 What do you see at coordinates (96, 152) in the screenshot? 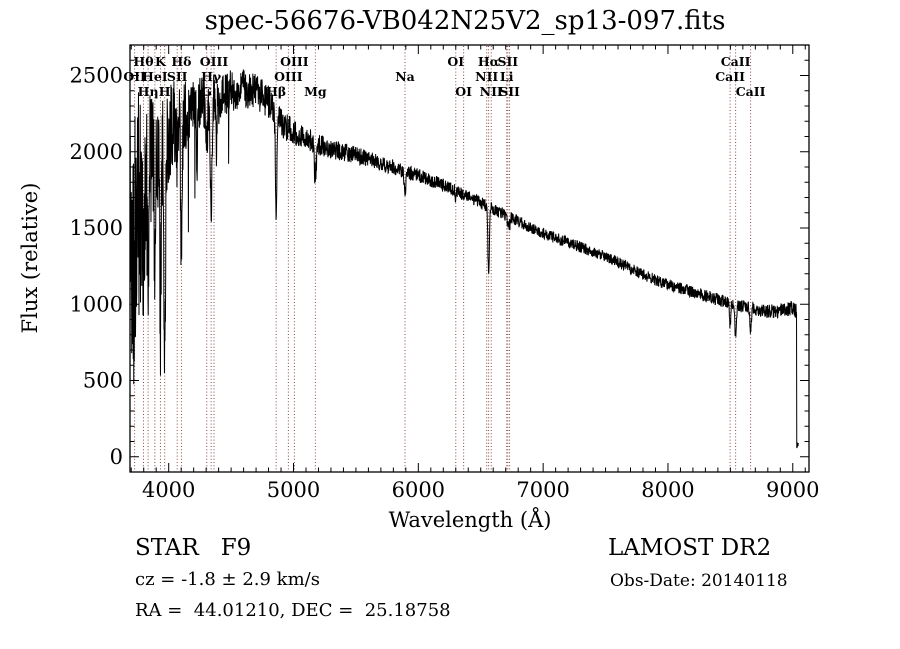
I see `y-tick-label: 2000` at bounding box center [96, 152].